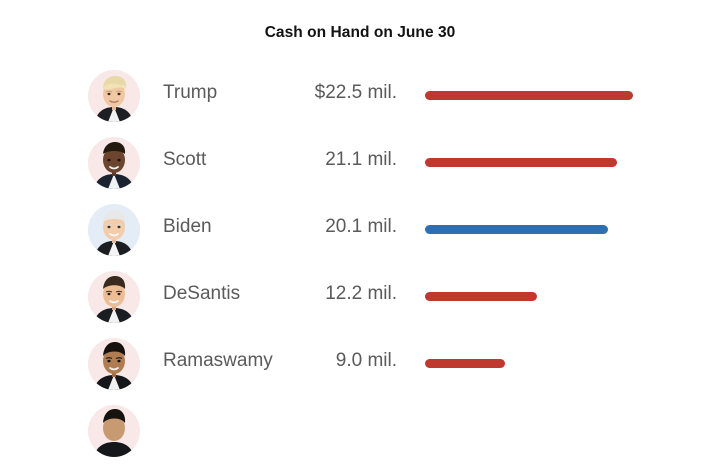 This screenshot has width=720, height=470. Describe the element at coordinates (360, 436) in the screenshot. I see `candidate-row-partial` at that location.